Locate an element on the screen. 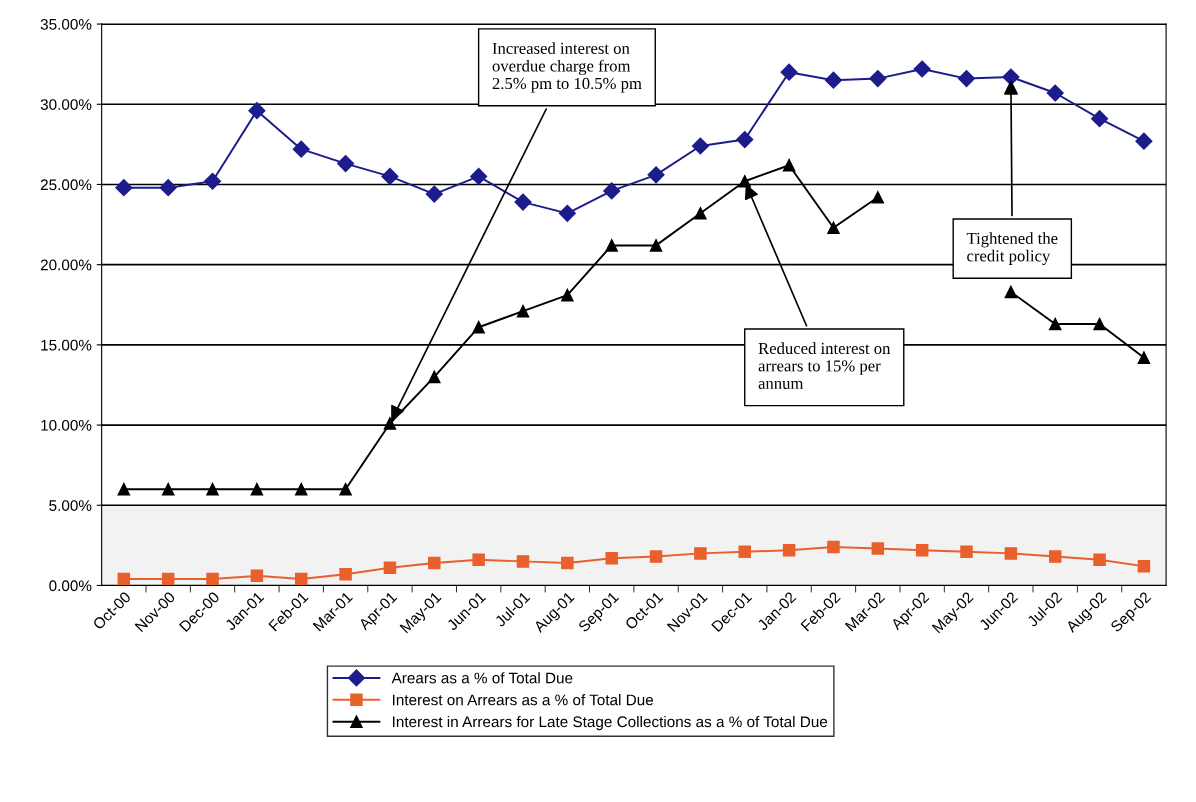  y-tick-label: 20.00% is located at coordinates (66, 265).